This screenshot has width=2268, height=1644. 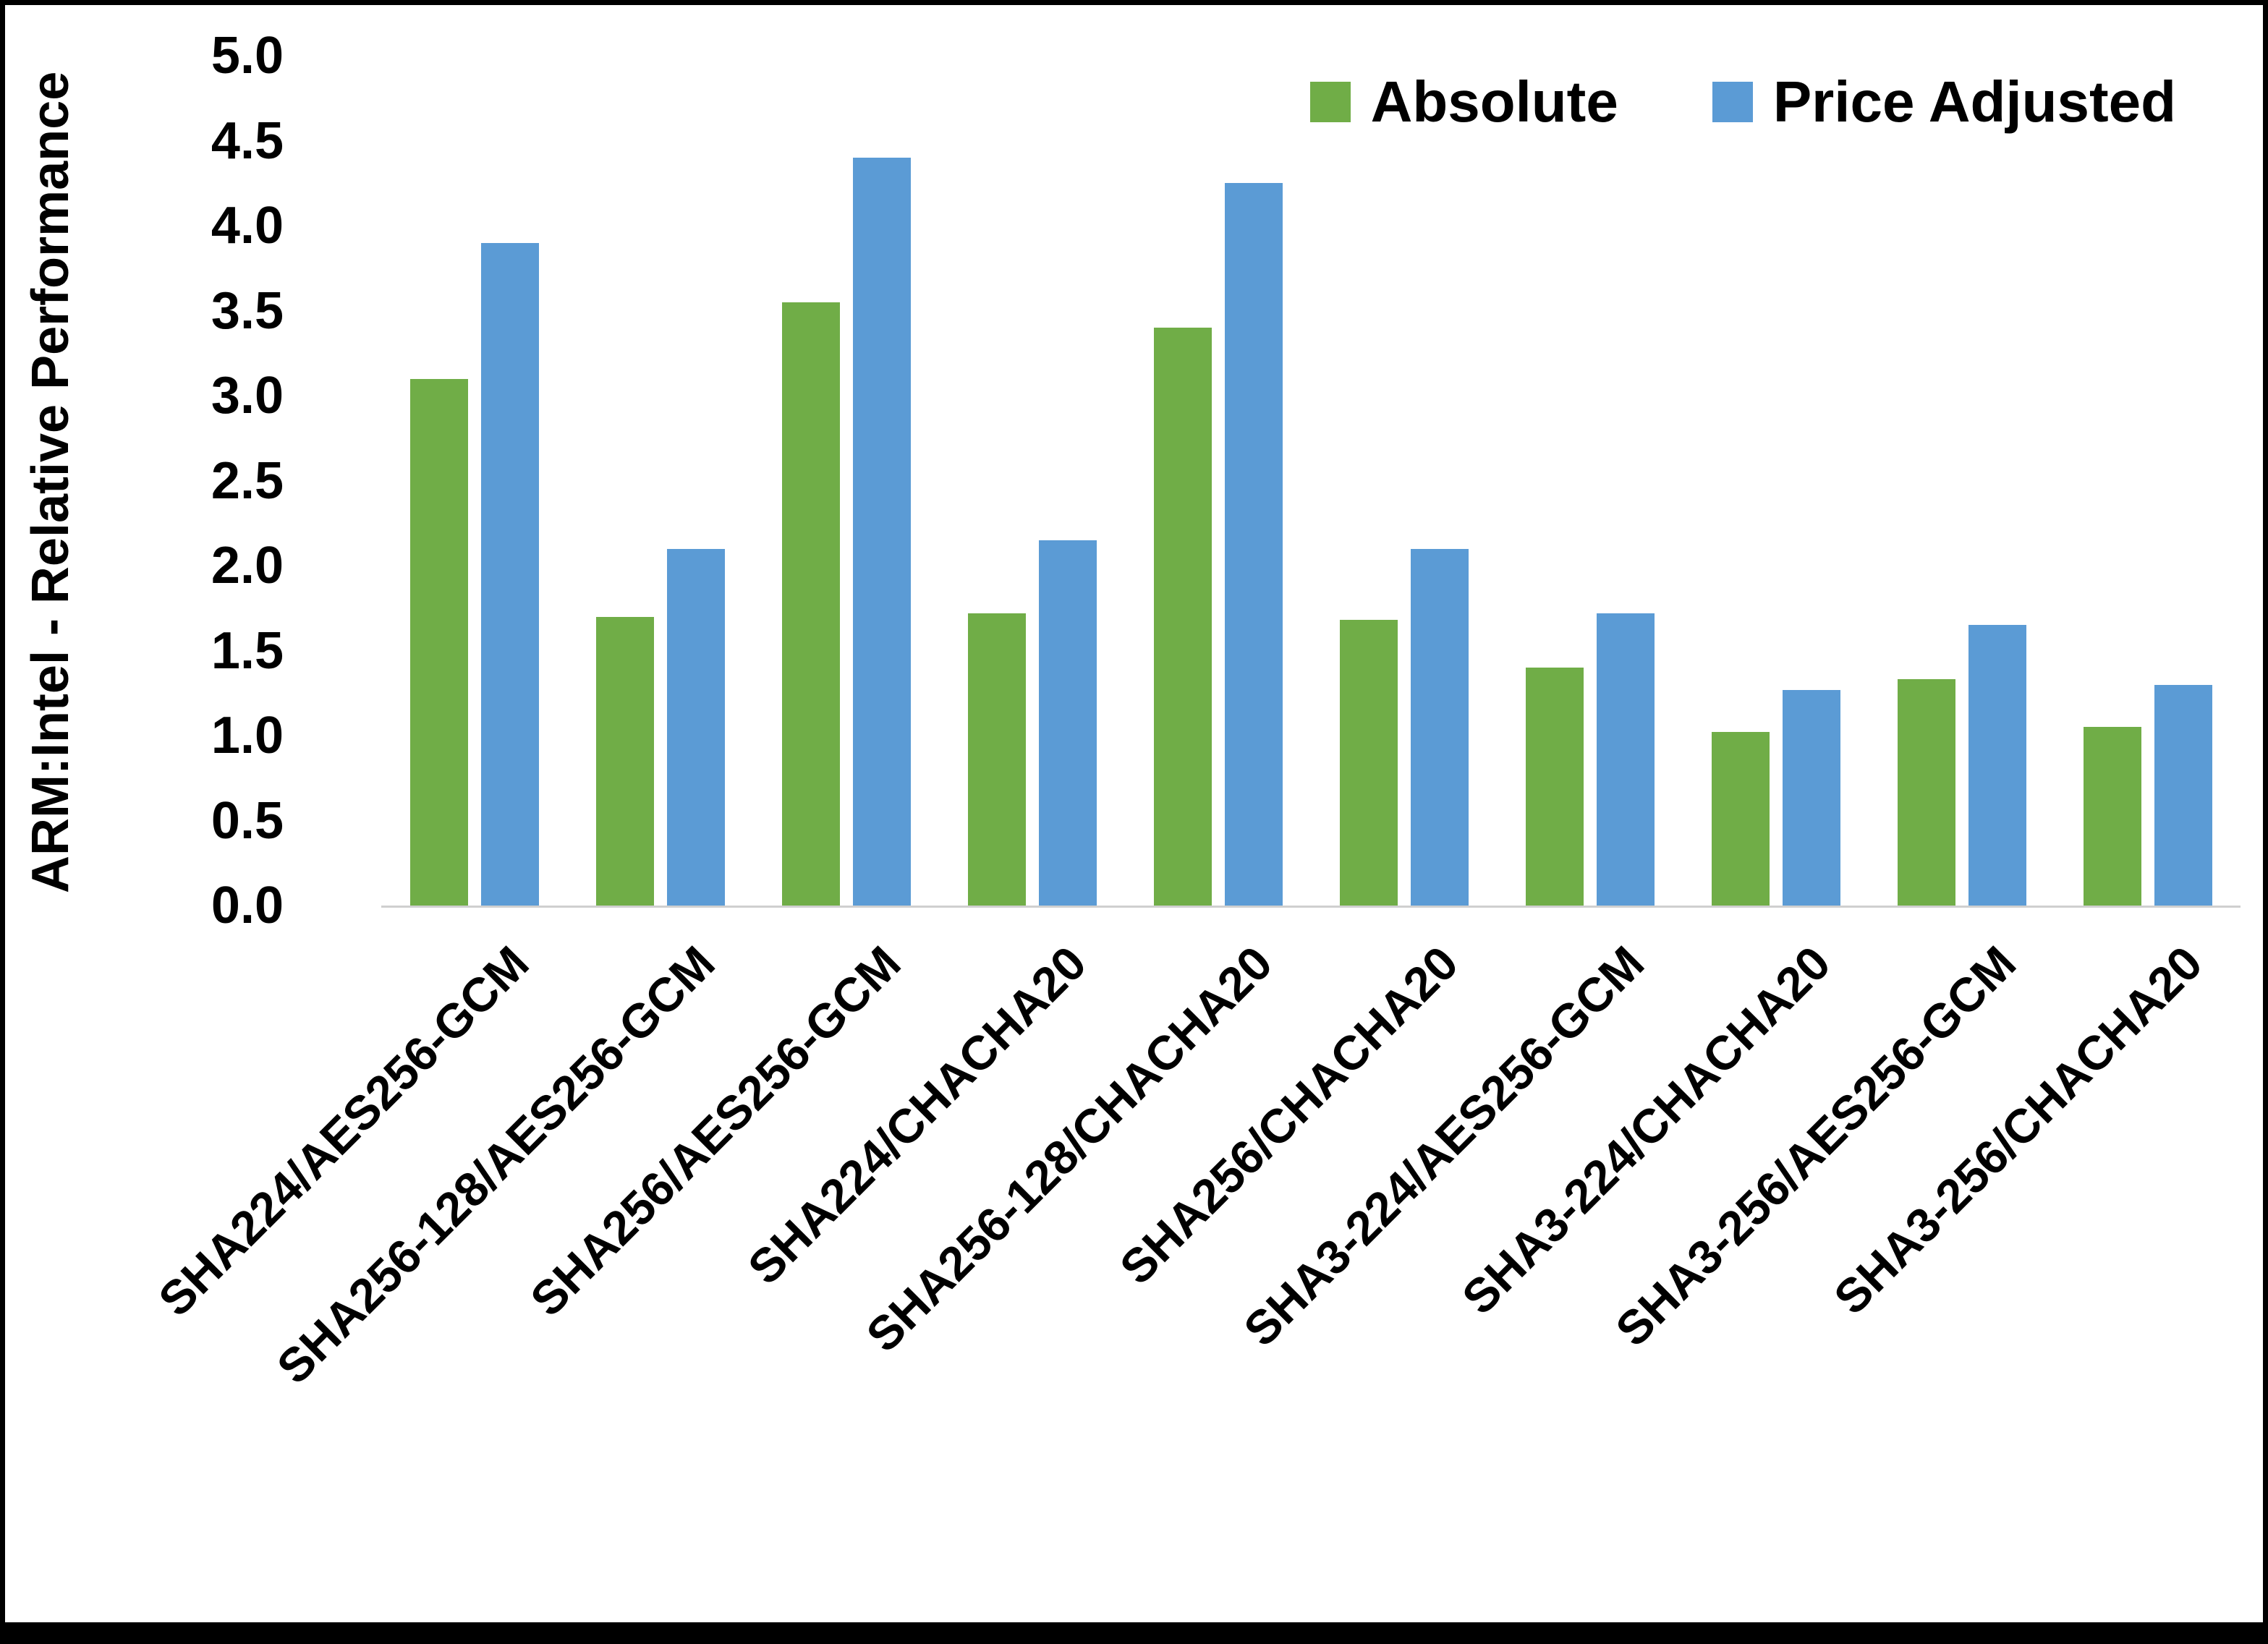 What do you see at coordinates (1330, 102) in the screenshot?
I see `legend-swatch-absolute` at bounding box center [1330, 102].